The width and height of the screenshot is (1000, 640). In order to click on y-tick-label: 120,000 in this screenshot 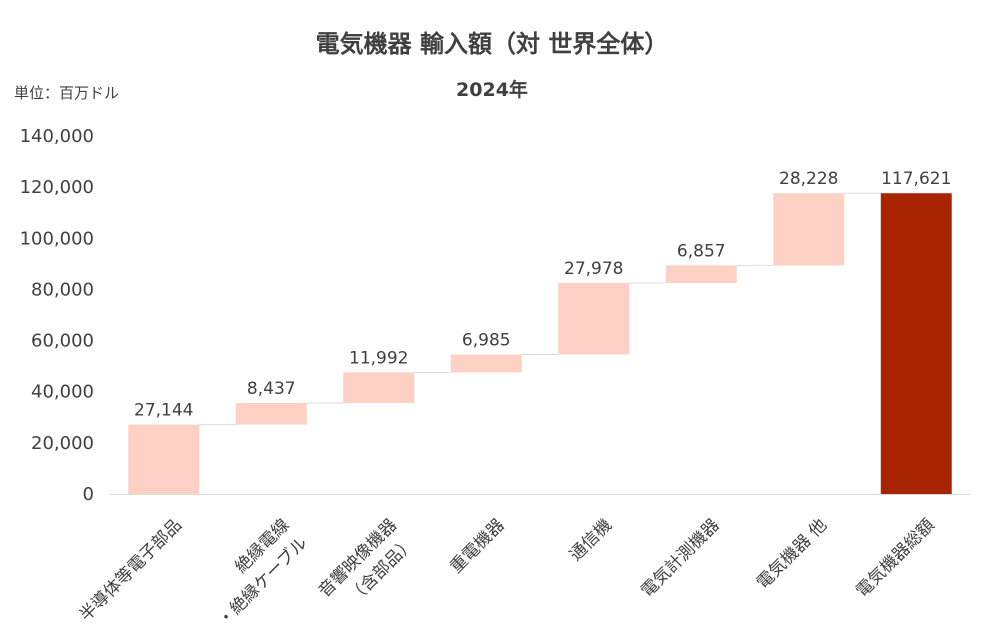, I will do `click(57, 187)`.